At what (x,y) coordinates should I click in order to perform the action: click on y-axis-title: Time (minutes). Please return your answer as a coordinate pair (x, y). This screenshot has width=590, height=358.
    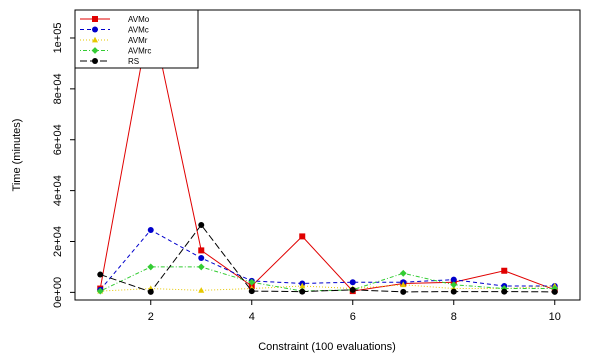
    Looking at the image, I should click on (17, 155).